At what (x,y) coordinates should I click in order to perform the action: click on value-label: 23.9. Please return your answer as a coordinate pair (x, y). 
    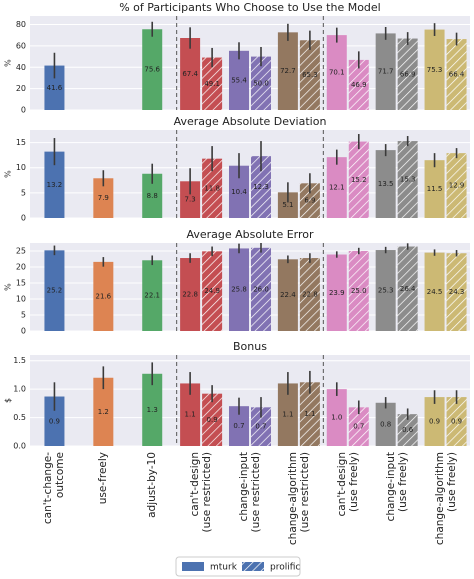
    Looking at the image, I should click on (337, 293).